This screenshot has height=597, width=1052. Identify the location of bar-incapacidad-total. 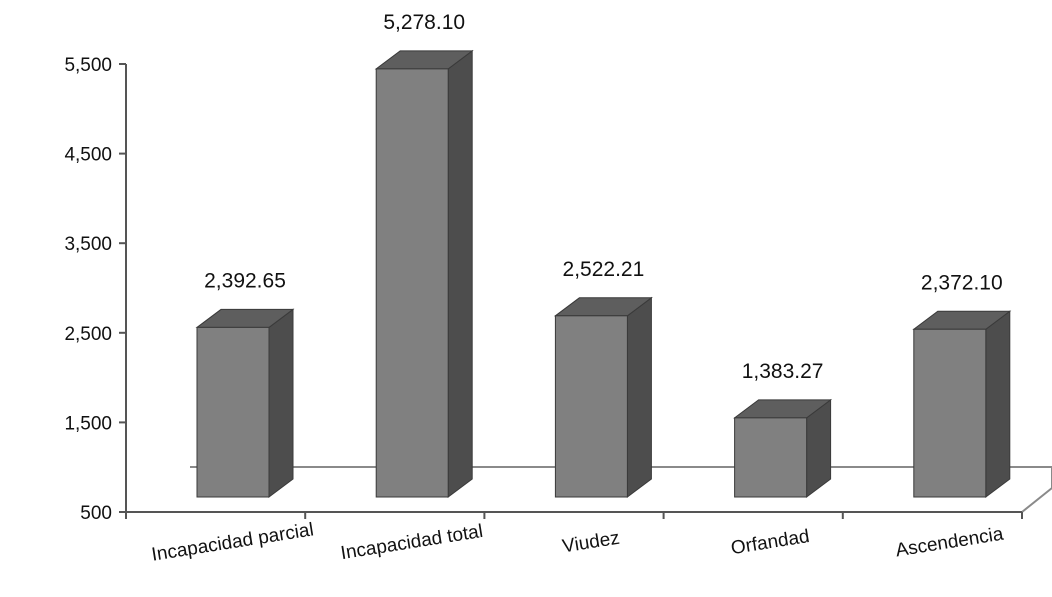
(424, 273).